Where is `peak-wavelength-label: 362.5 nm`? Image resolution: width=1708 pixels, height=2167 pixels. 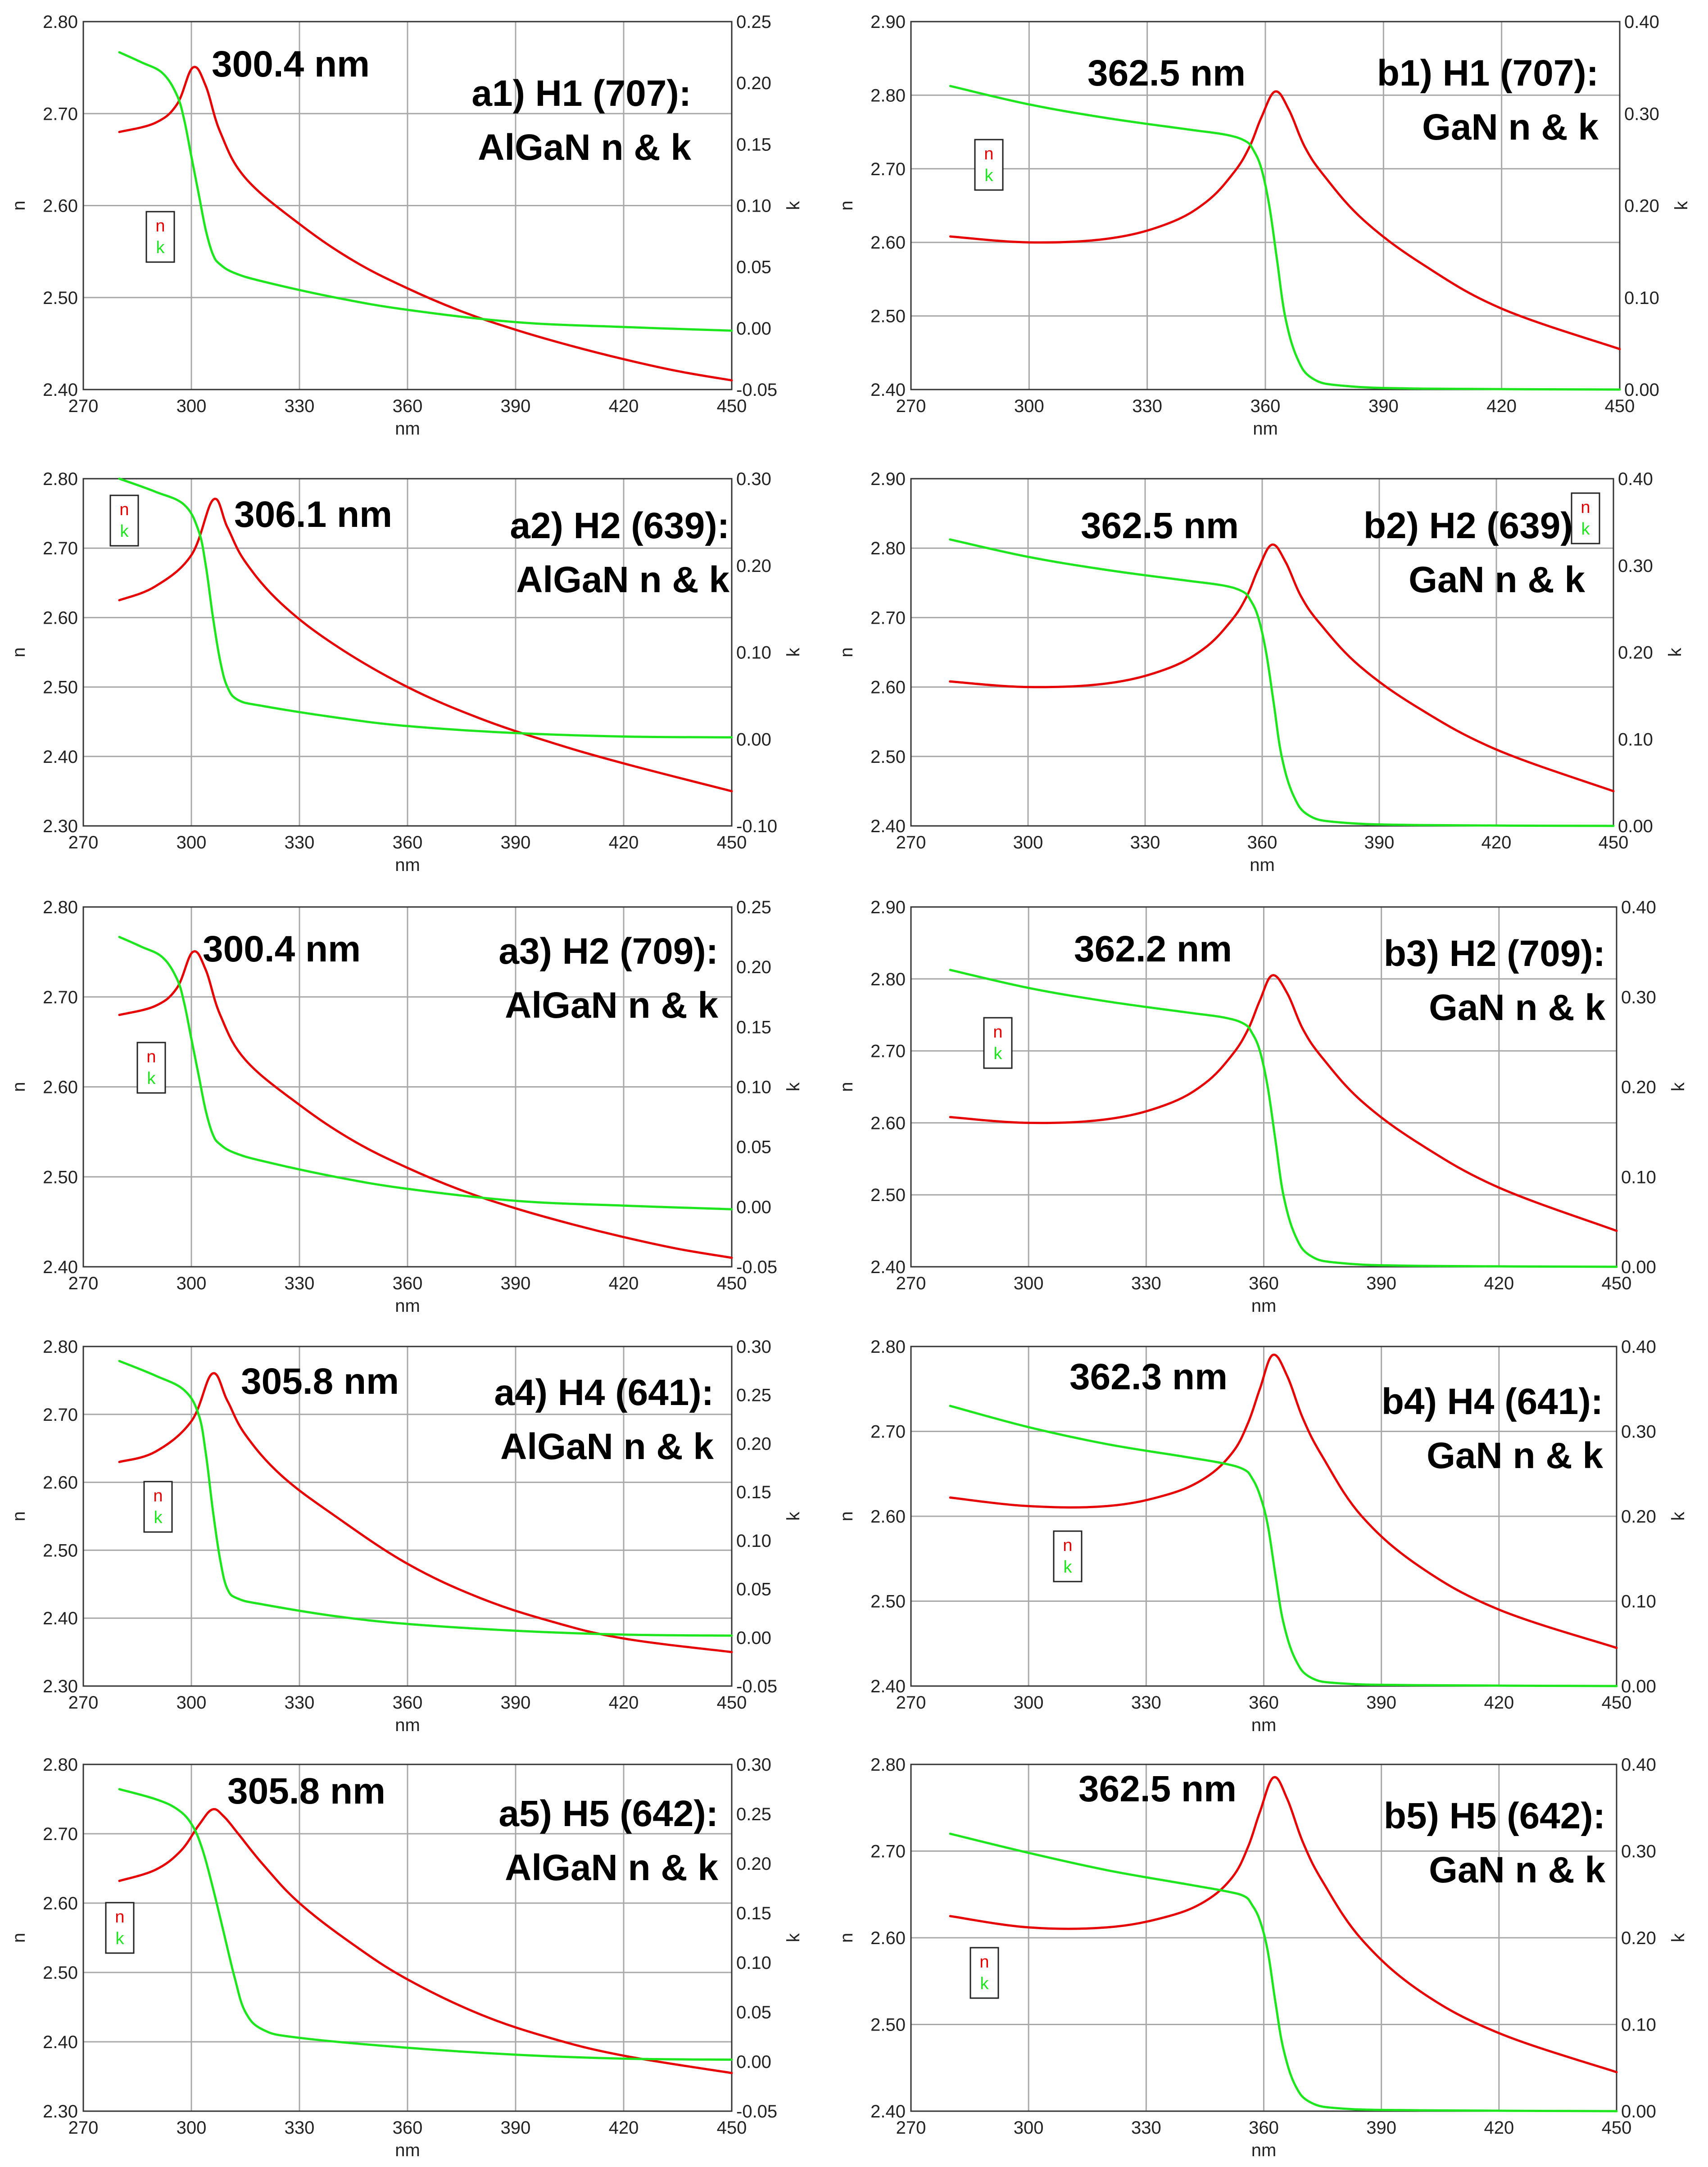 peak-wavelength-label: 362.5 nm is located at coordinates (1160, 525).